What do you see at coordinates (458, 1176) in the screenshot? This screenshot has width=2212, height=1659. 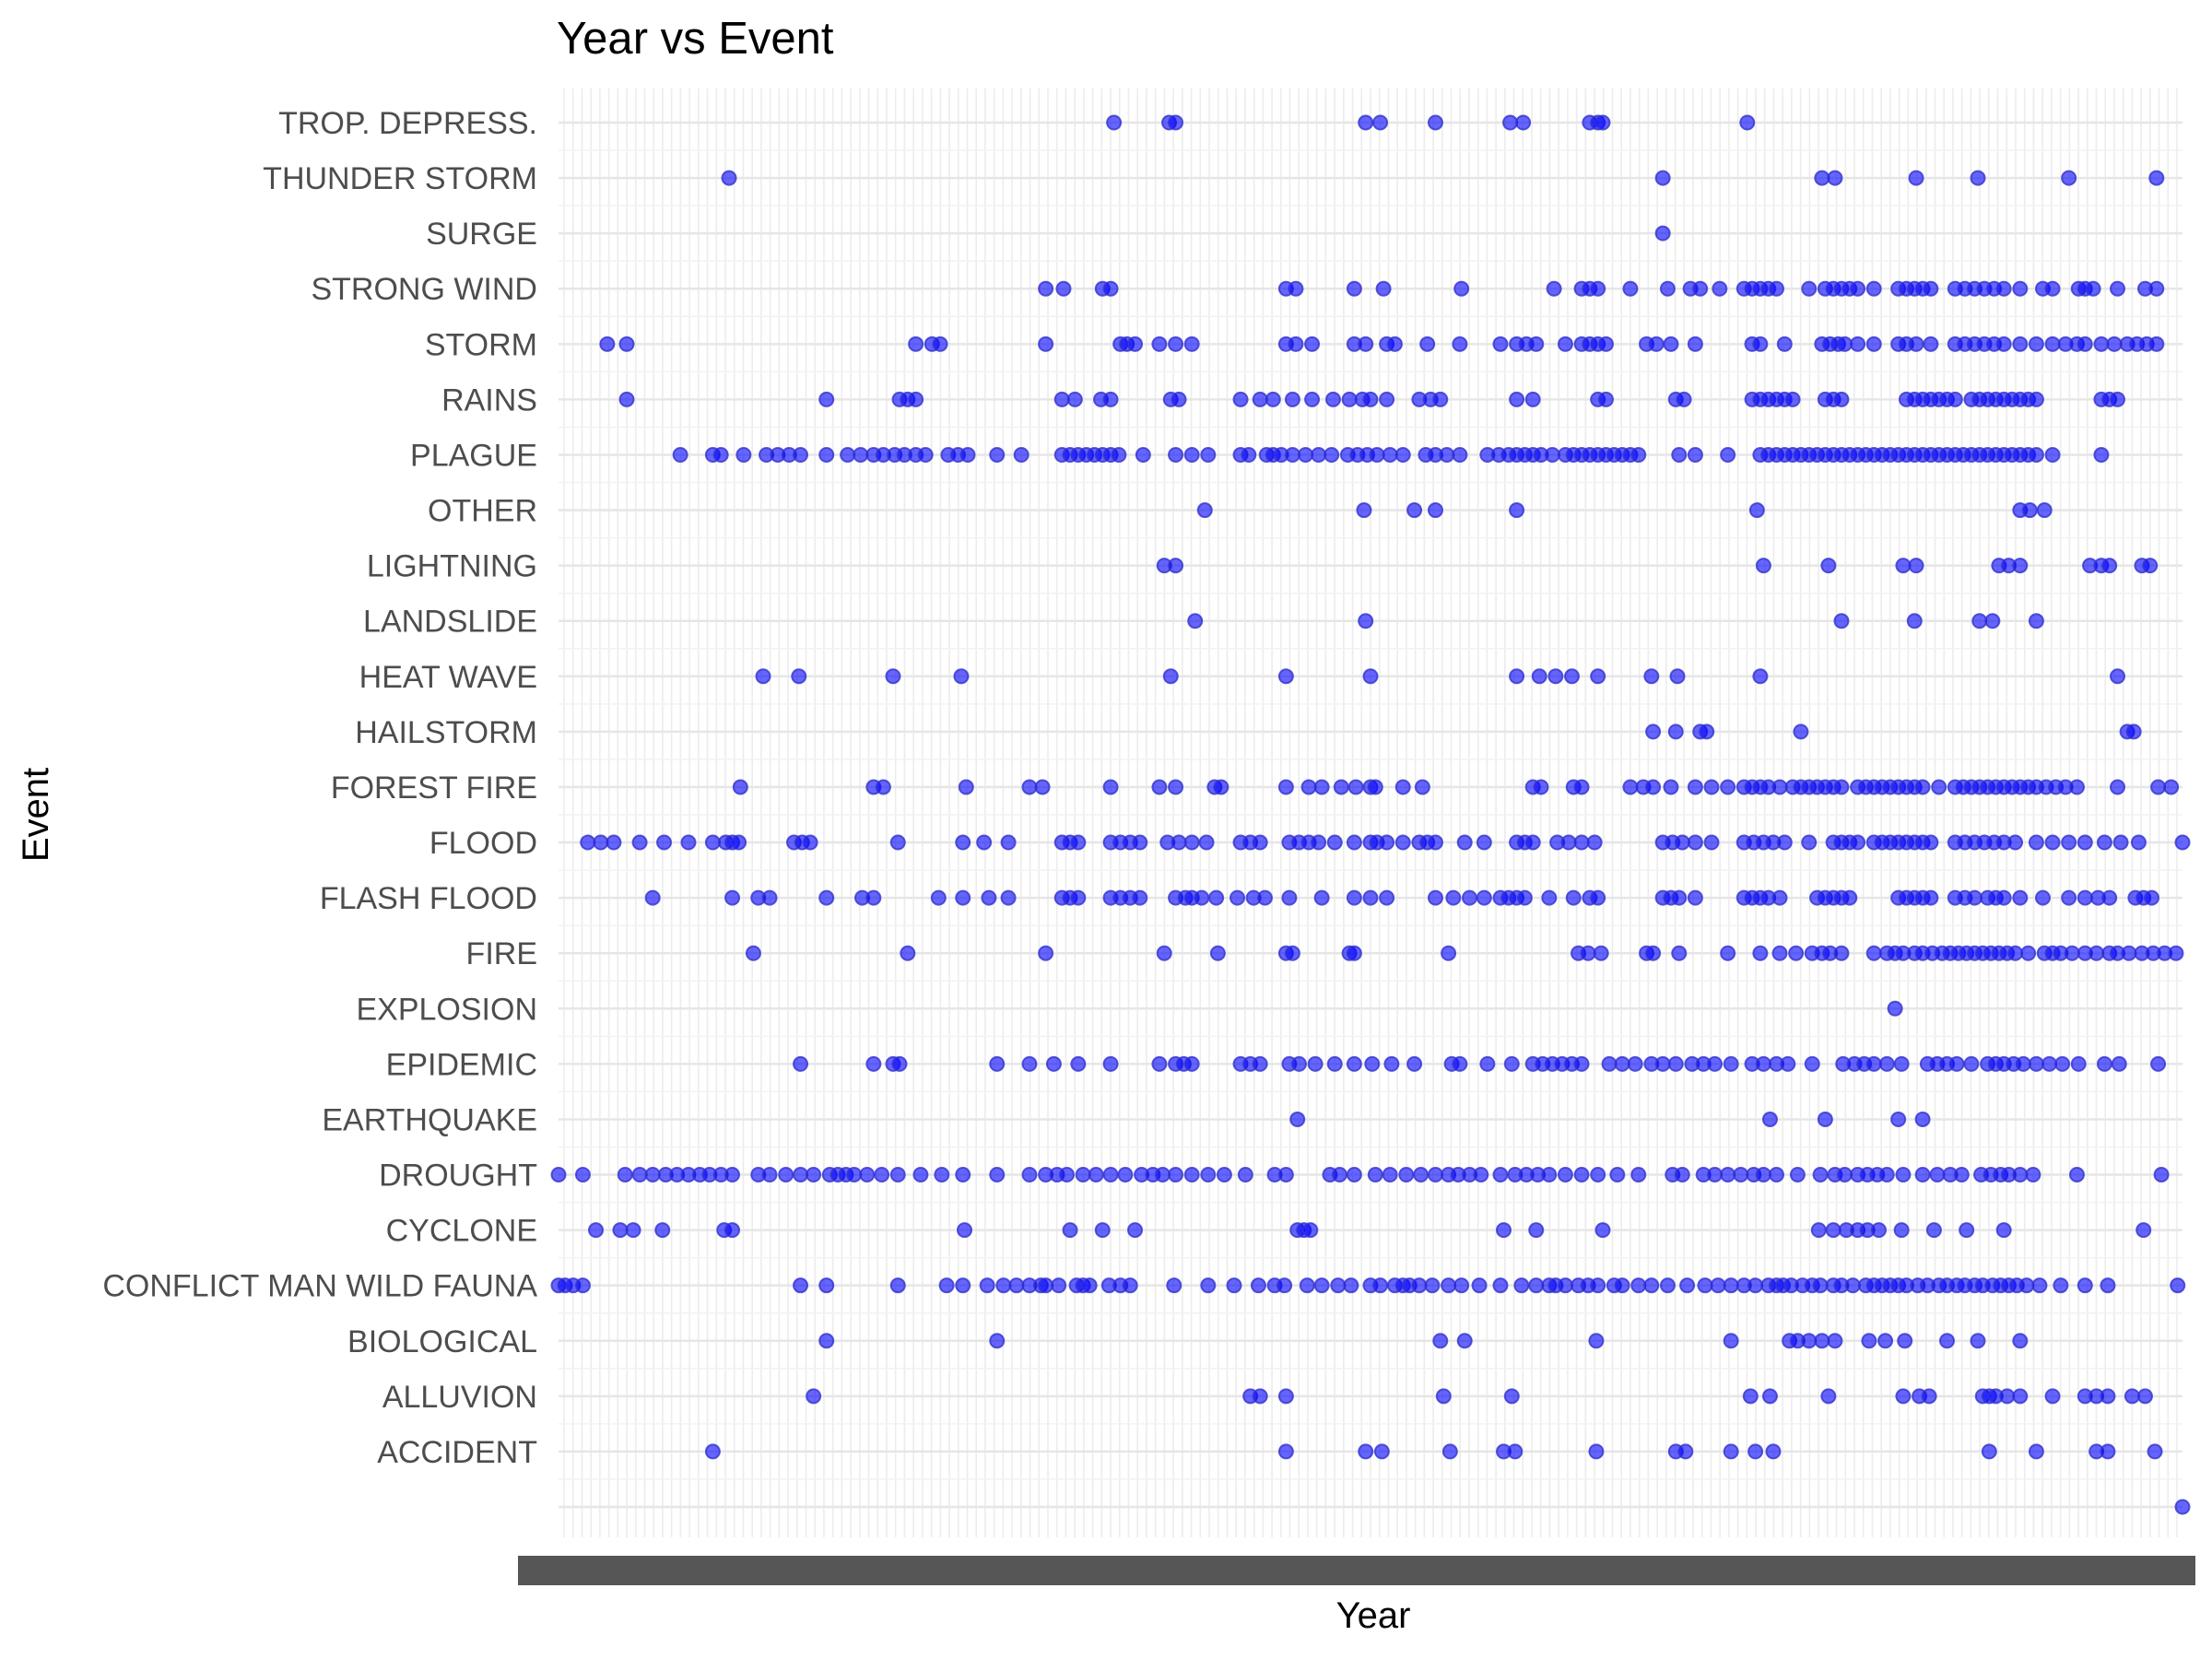 I see `y-tick-label: DROUGHT` at bounding box center [458, 1176].